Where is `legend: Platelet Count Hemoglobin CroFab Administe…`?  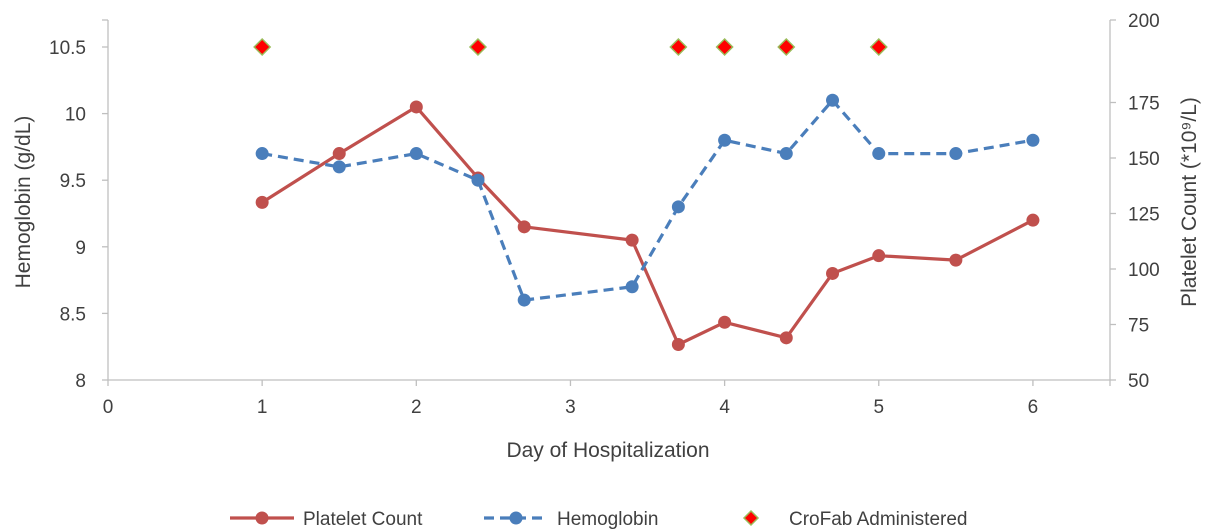 legend: Platelet Count Hemoglobin CroFab Administe… is located at coordinates (598, 519).